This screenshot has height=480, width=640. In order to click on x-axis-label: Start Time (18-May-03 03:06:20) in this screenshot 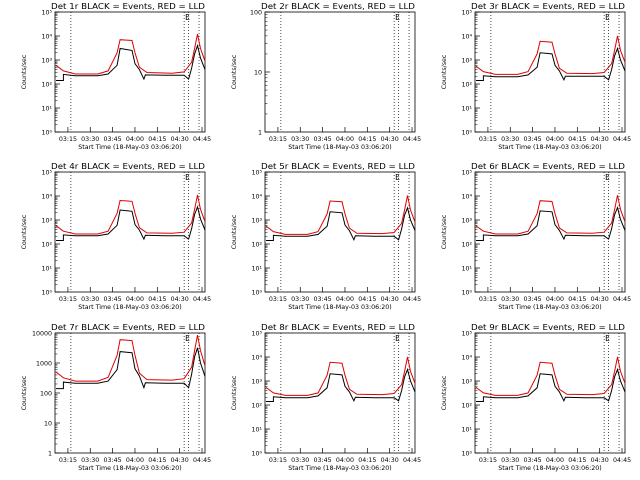, I will do `click(129, 468)`.